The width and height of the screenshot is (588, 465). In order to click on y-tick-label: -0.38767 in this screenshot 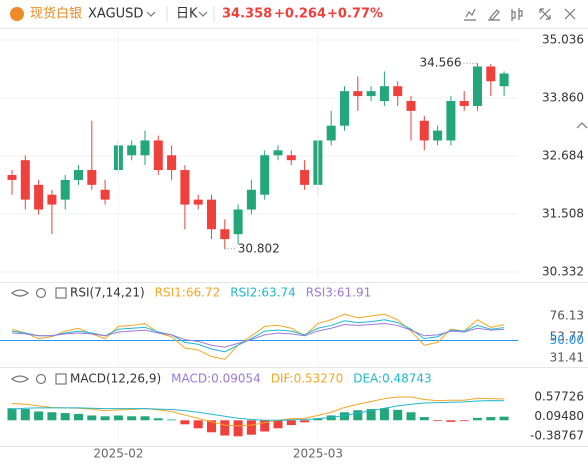, I will do `click(557, 435)`.